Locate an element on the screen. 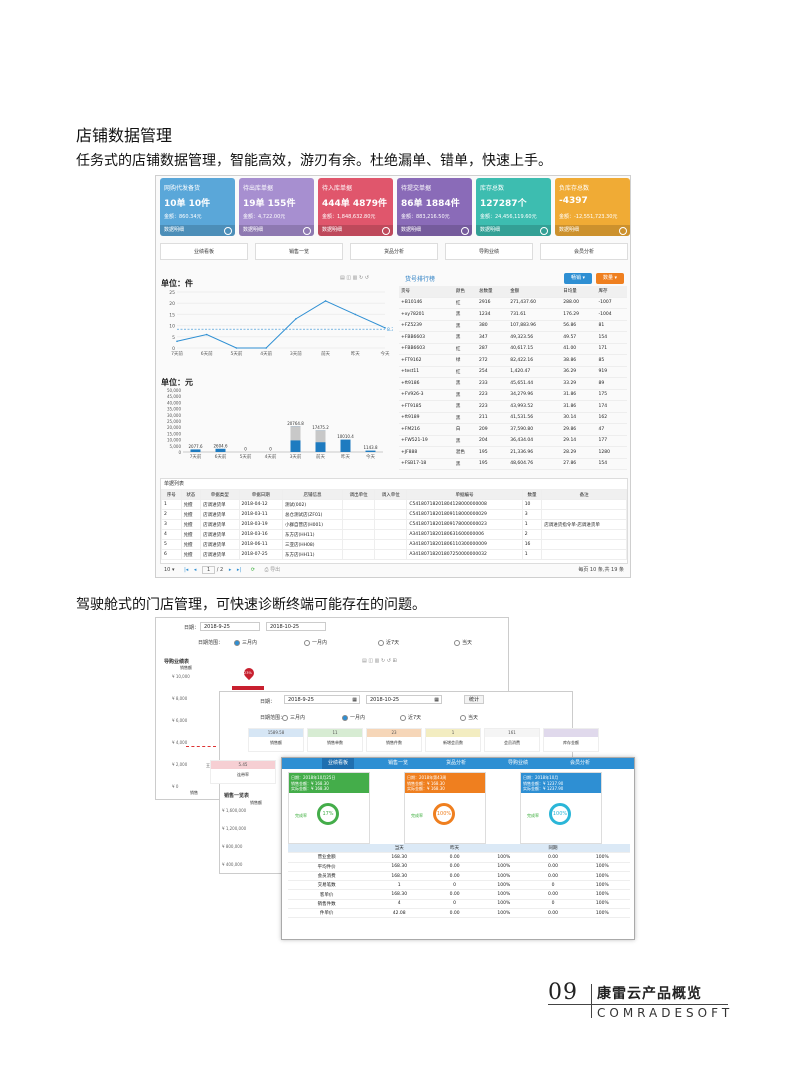 The height and width of the screenshot is (1071, 789). table-row: 销售件数 4 0 100% 0 100% is located at coordinates (459, 904).